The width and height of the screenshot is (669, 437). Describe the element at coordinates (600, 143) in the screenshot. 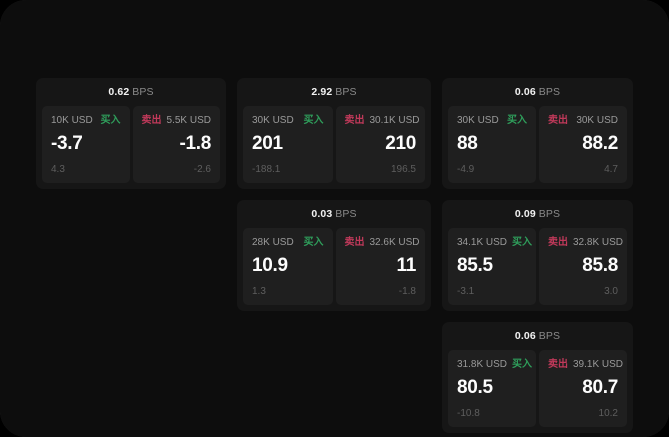

I see `price-value-sell: 88.2` at that location.